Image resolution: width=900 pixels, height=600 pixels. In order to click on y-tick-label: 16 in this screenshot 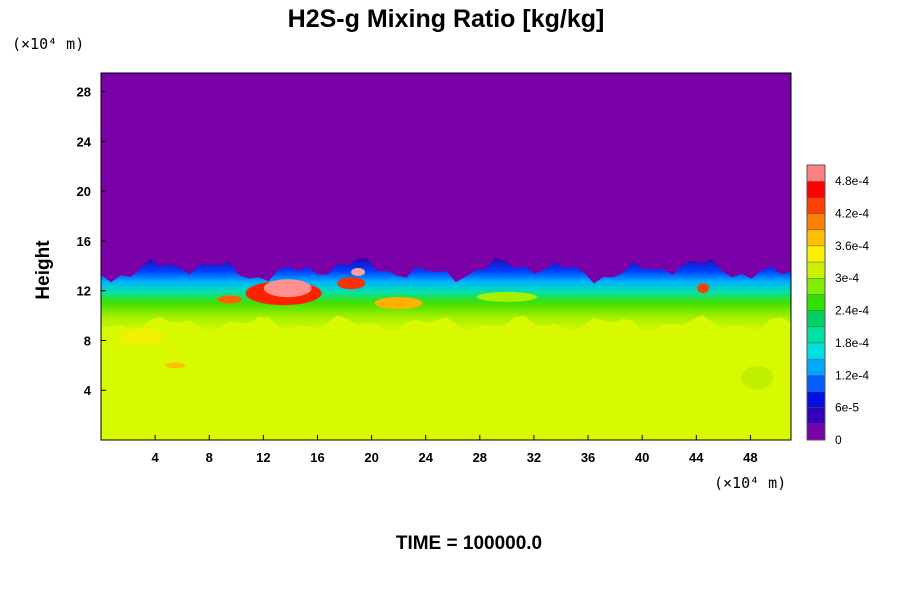, I will do `click(84, 241)`.